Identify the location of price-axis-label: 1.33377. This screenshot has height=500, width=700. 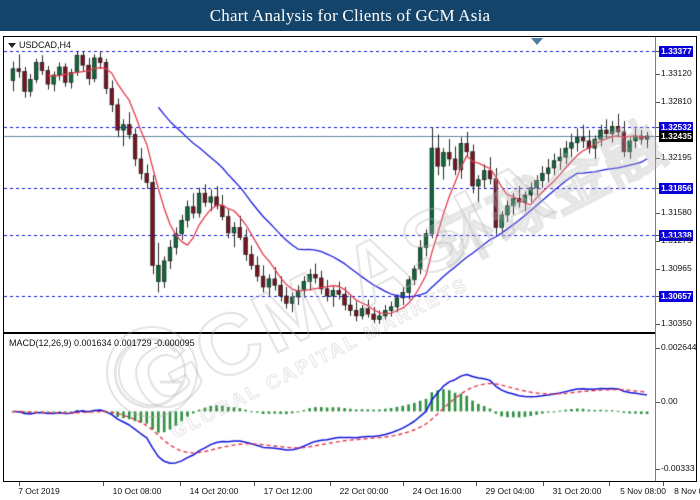
(676, 51).